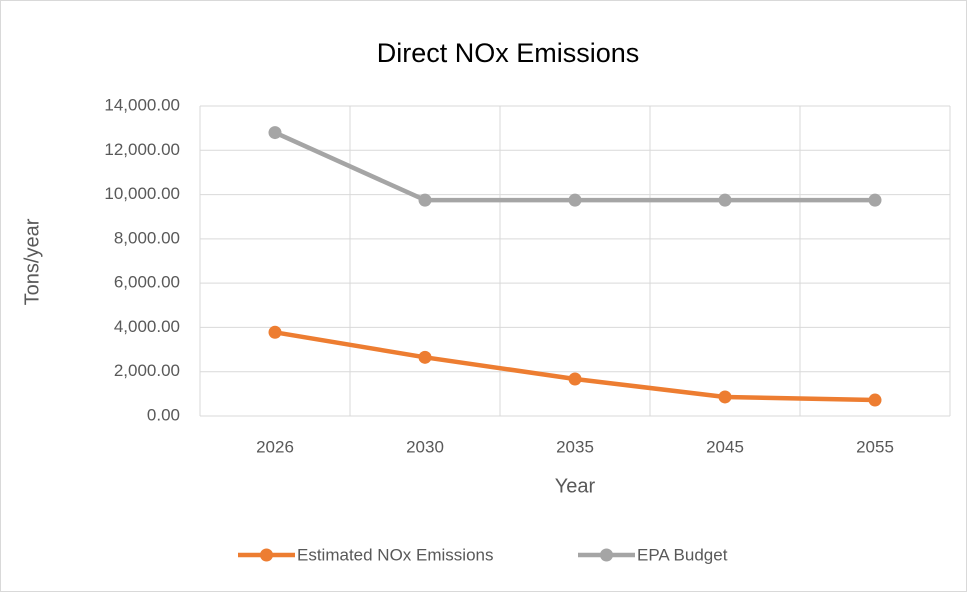 Image resolution: width=967 pixels, height=592 pixels. Describe the element at coordinates (425, 446) in the screenshot. I see `x-tick-label: 2030` at that location.